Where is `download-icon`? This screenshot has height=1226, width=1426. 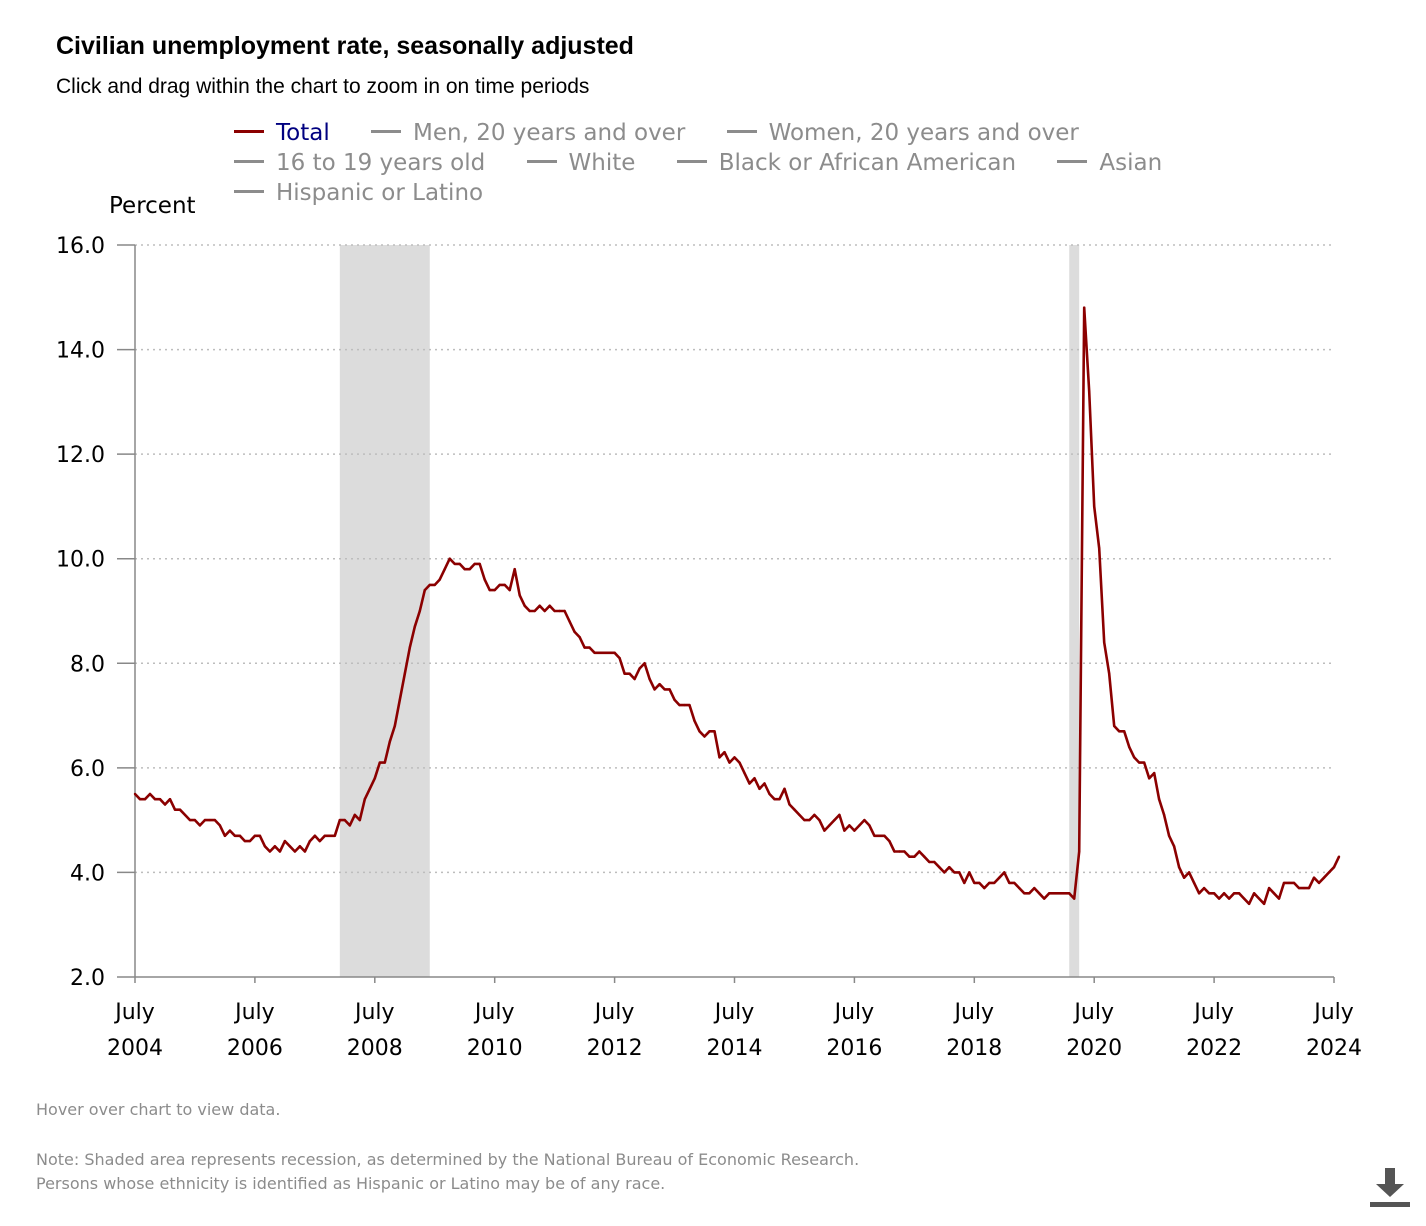
download-icon is located at coordinates (1390, 1186).